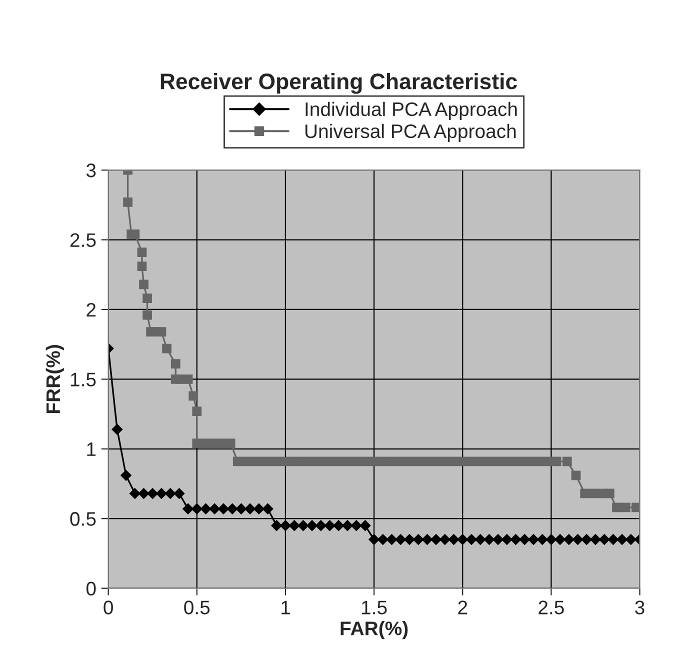 Image resolution: width=677 pixels, height=667 pixels. What do you see at coordinates (83, 379) in the screenshot?
I see `y-tick-label: 1.5` at bounding box center [83, 379].